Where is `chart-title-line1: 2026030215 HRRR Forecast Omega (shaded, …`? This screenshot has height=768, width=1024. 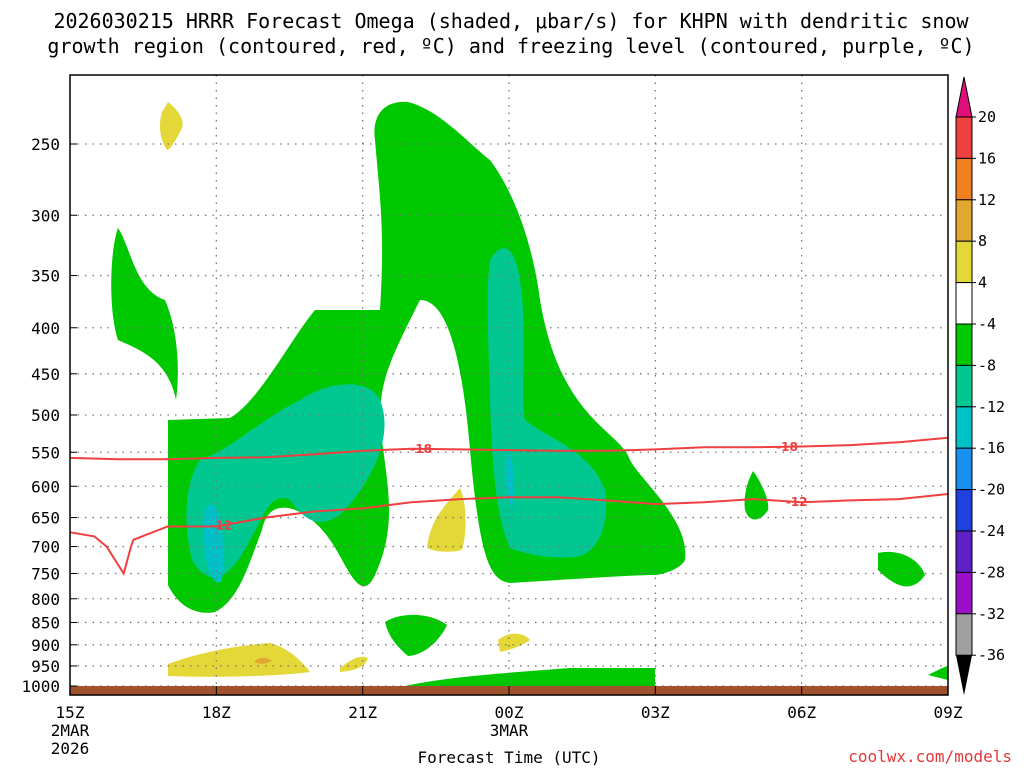
chart-title-line1: 2026030215 HRRR Forecast Omega (shaded, … is located at coordinates (511, 21).